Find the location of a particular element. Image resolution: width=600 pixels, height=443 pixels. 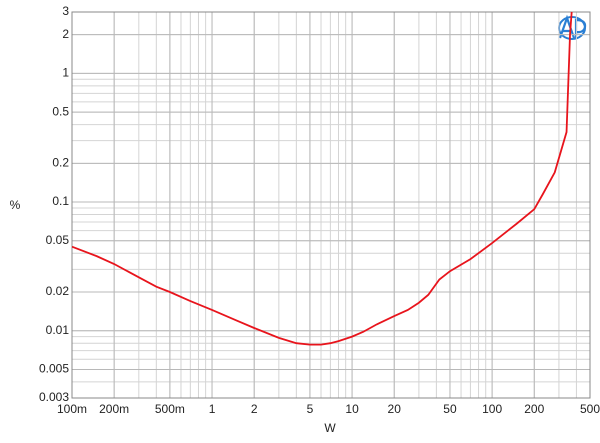

x-tick-label: 500 is located at coordinates (590, 409).